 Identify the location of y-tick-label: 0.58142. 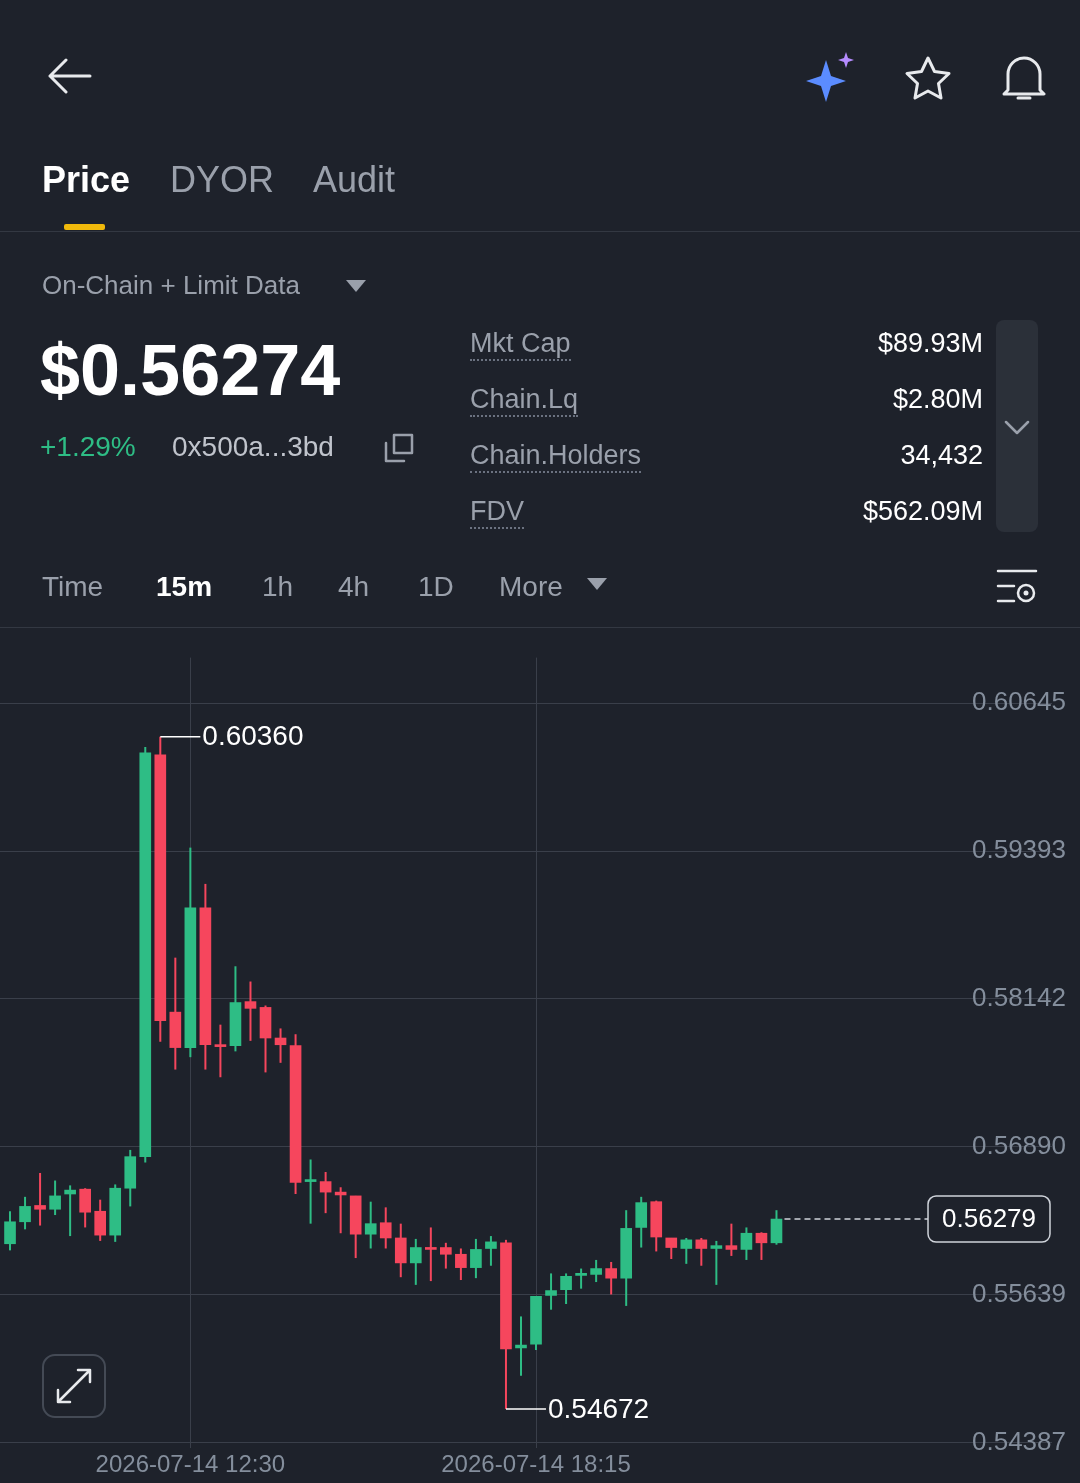
(1019, 997).